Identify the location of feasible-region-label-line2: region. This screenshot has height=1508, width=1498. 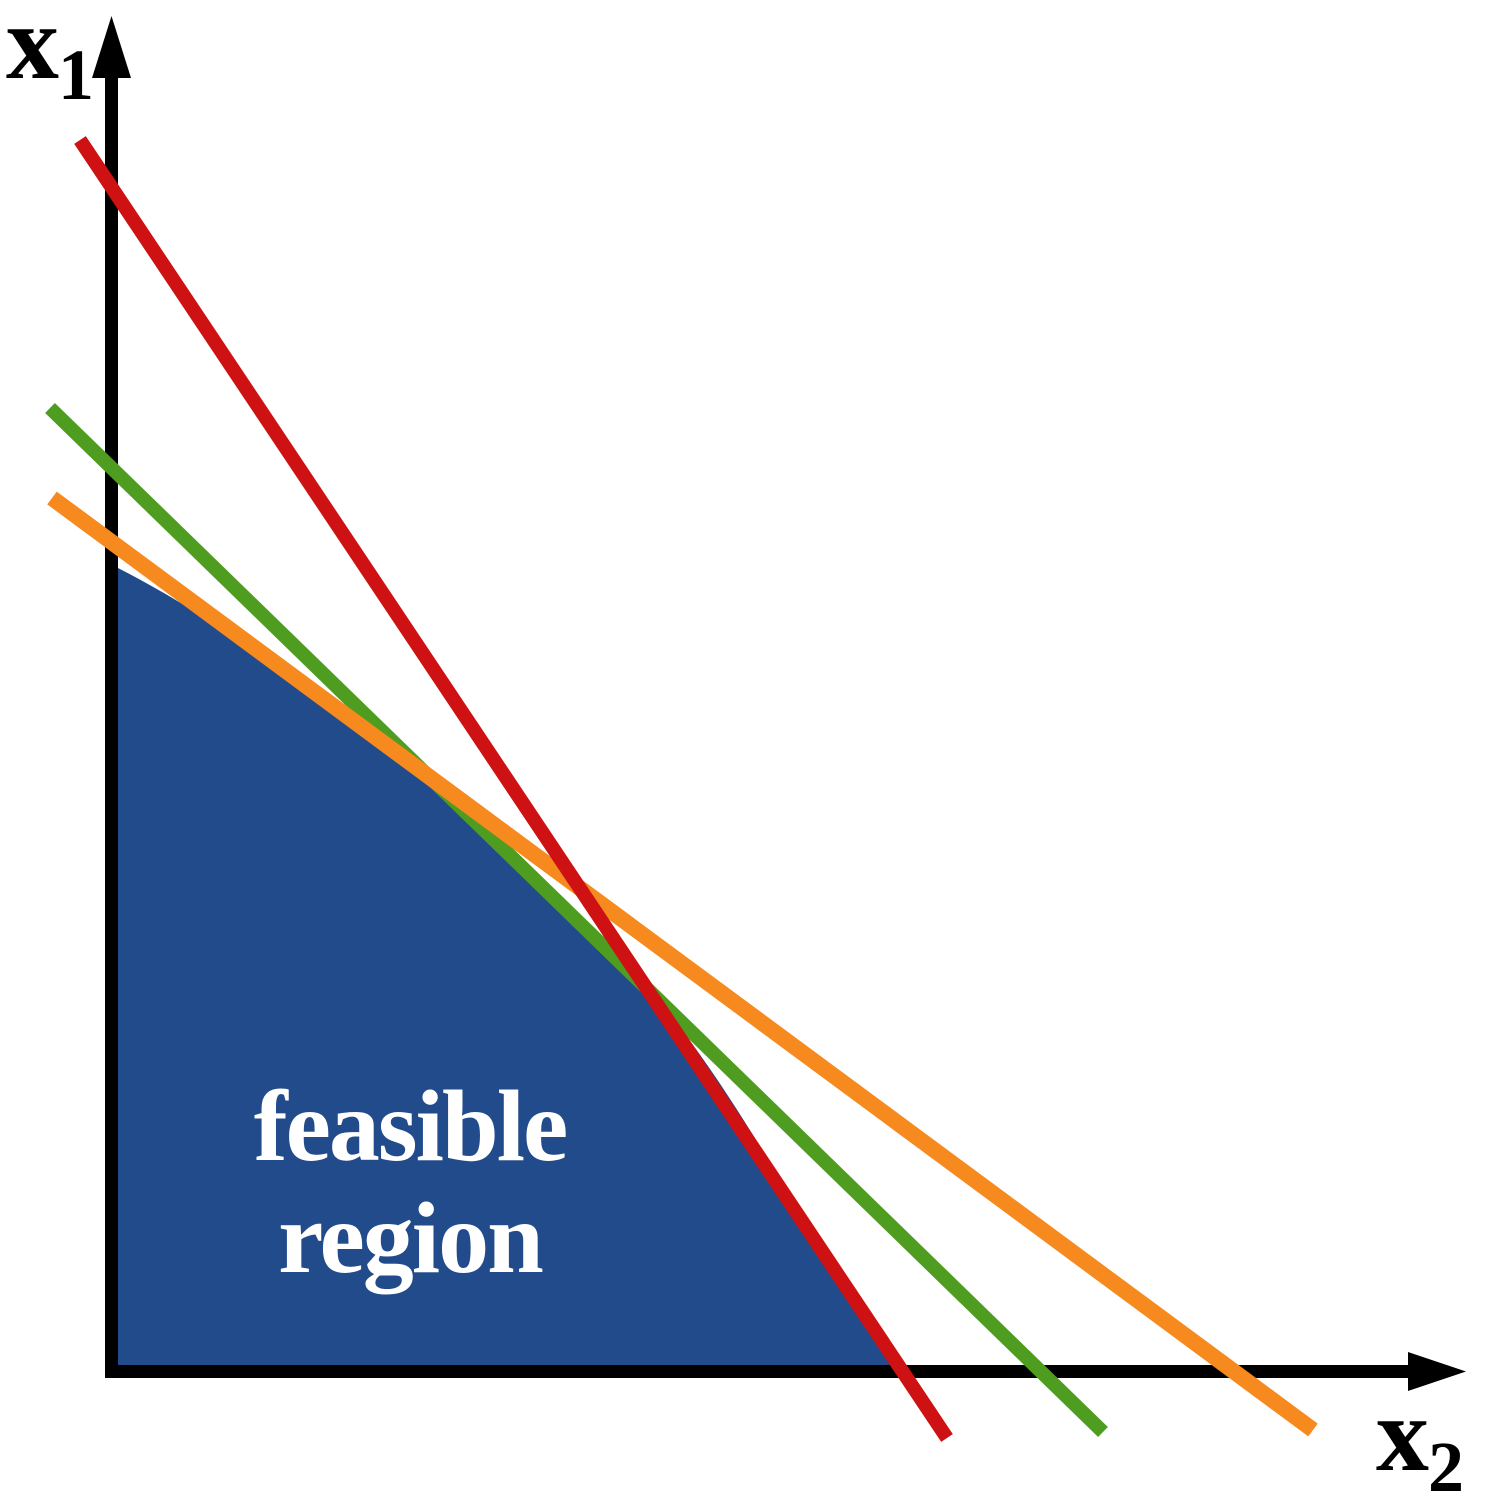
(410, 1238).